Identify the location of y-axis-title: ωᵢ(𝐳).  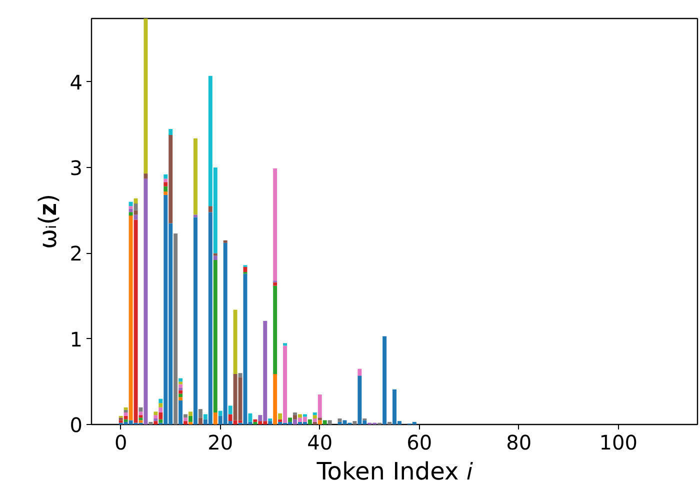
(48, 222).